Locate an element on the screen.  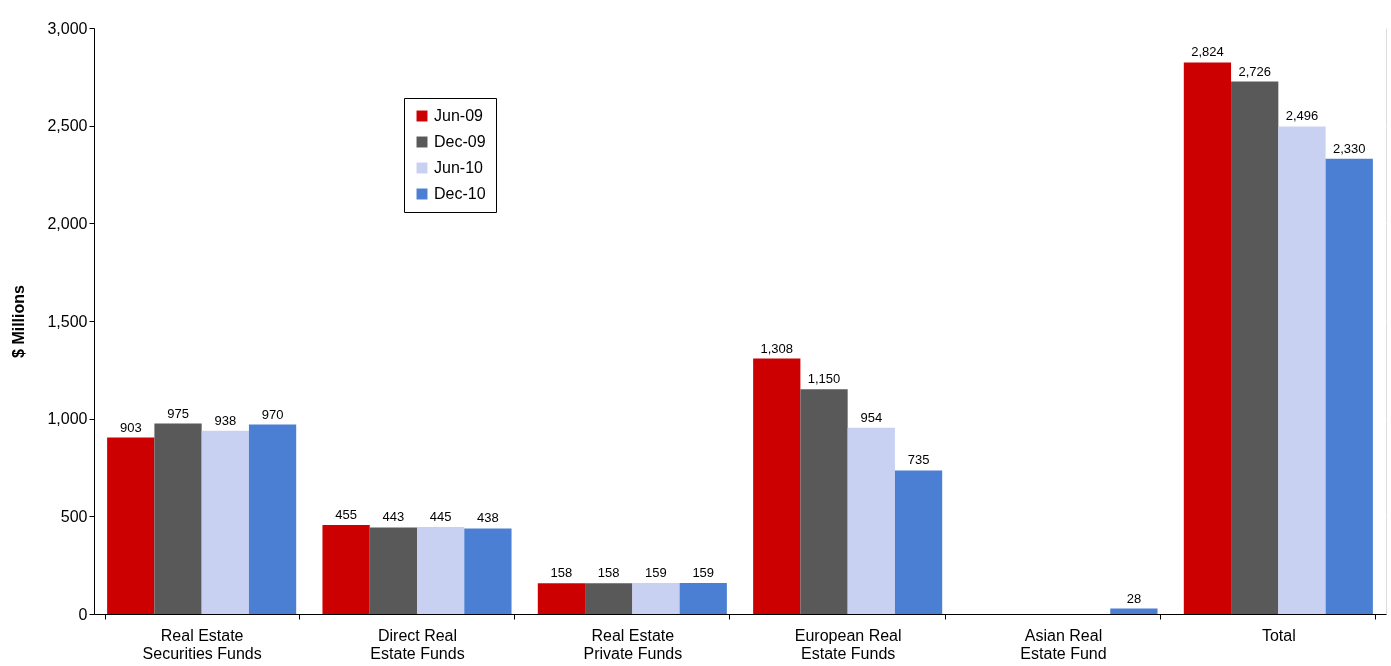
data-label: 2,496 is located at coordinates (1302, 116).